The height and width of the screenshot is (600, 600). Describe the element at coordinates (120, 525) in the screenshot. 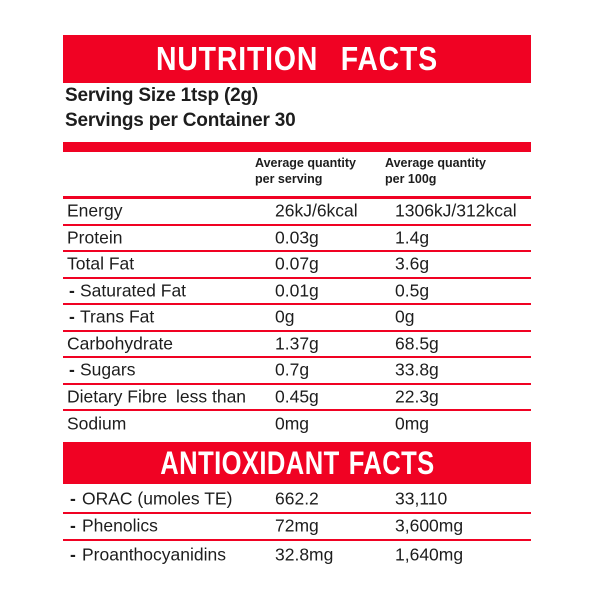

I see `row-label: Phenolics` at that location.